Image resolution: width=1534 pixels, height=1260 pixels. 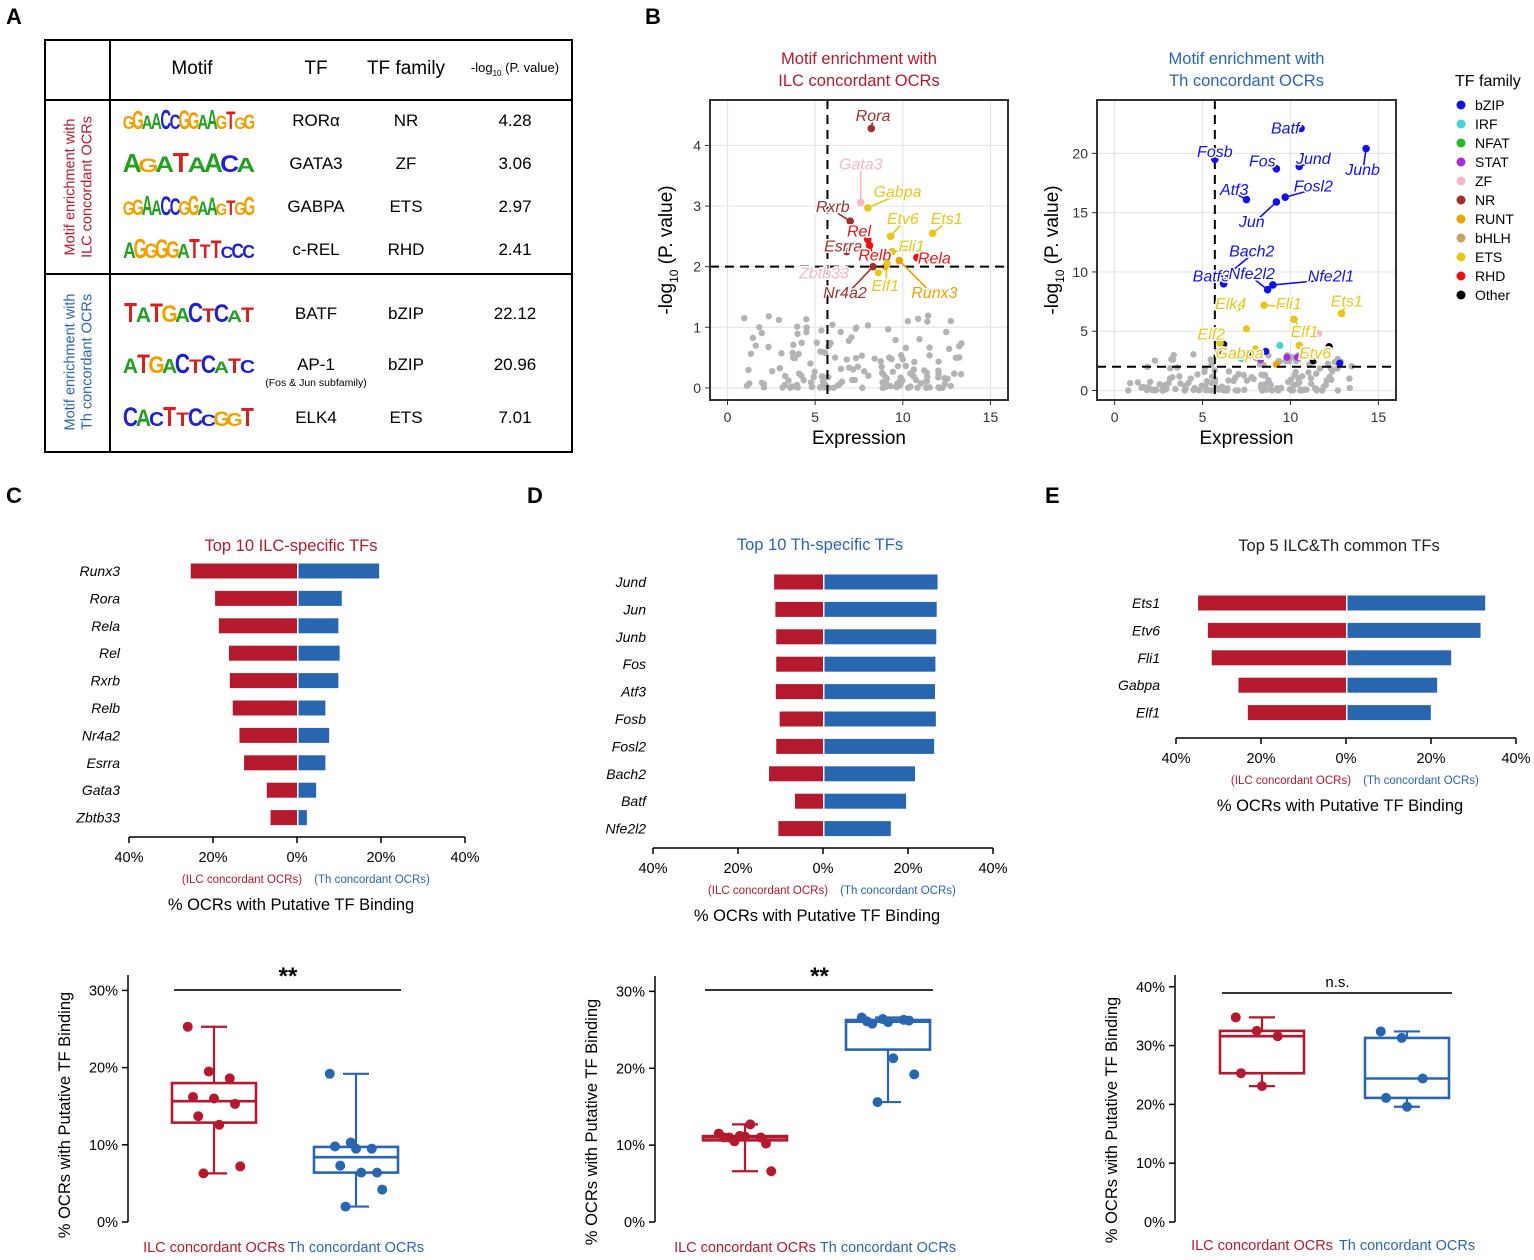 I want to click on legend-item: IRF, so click(x=1477, y=124).